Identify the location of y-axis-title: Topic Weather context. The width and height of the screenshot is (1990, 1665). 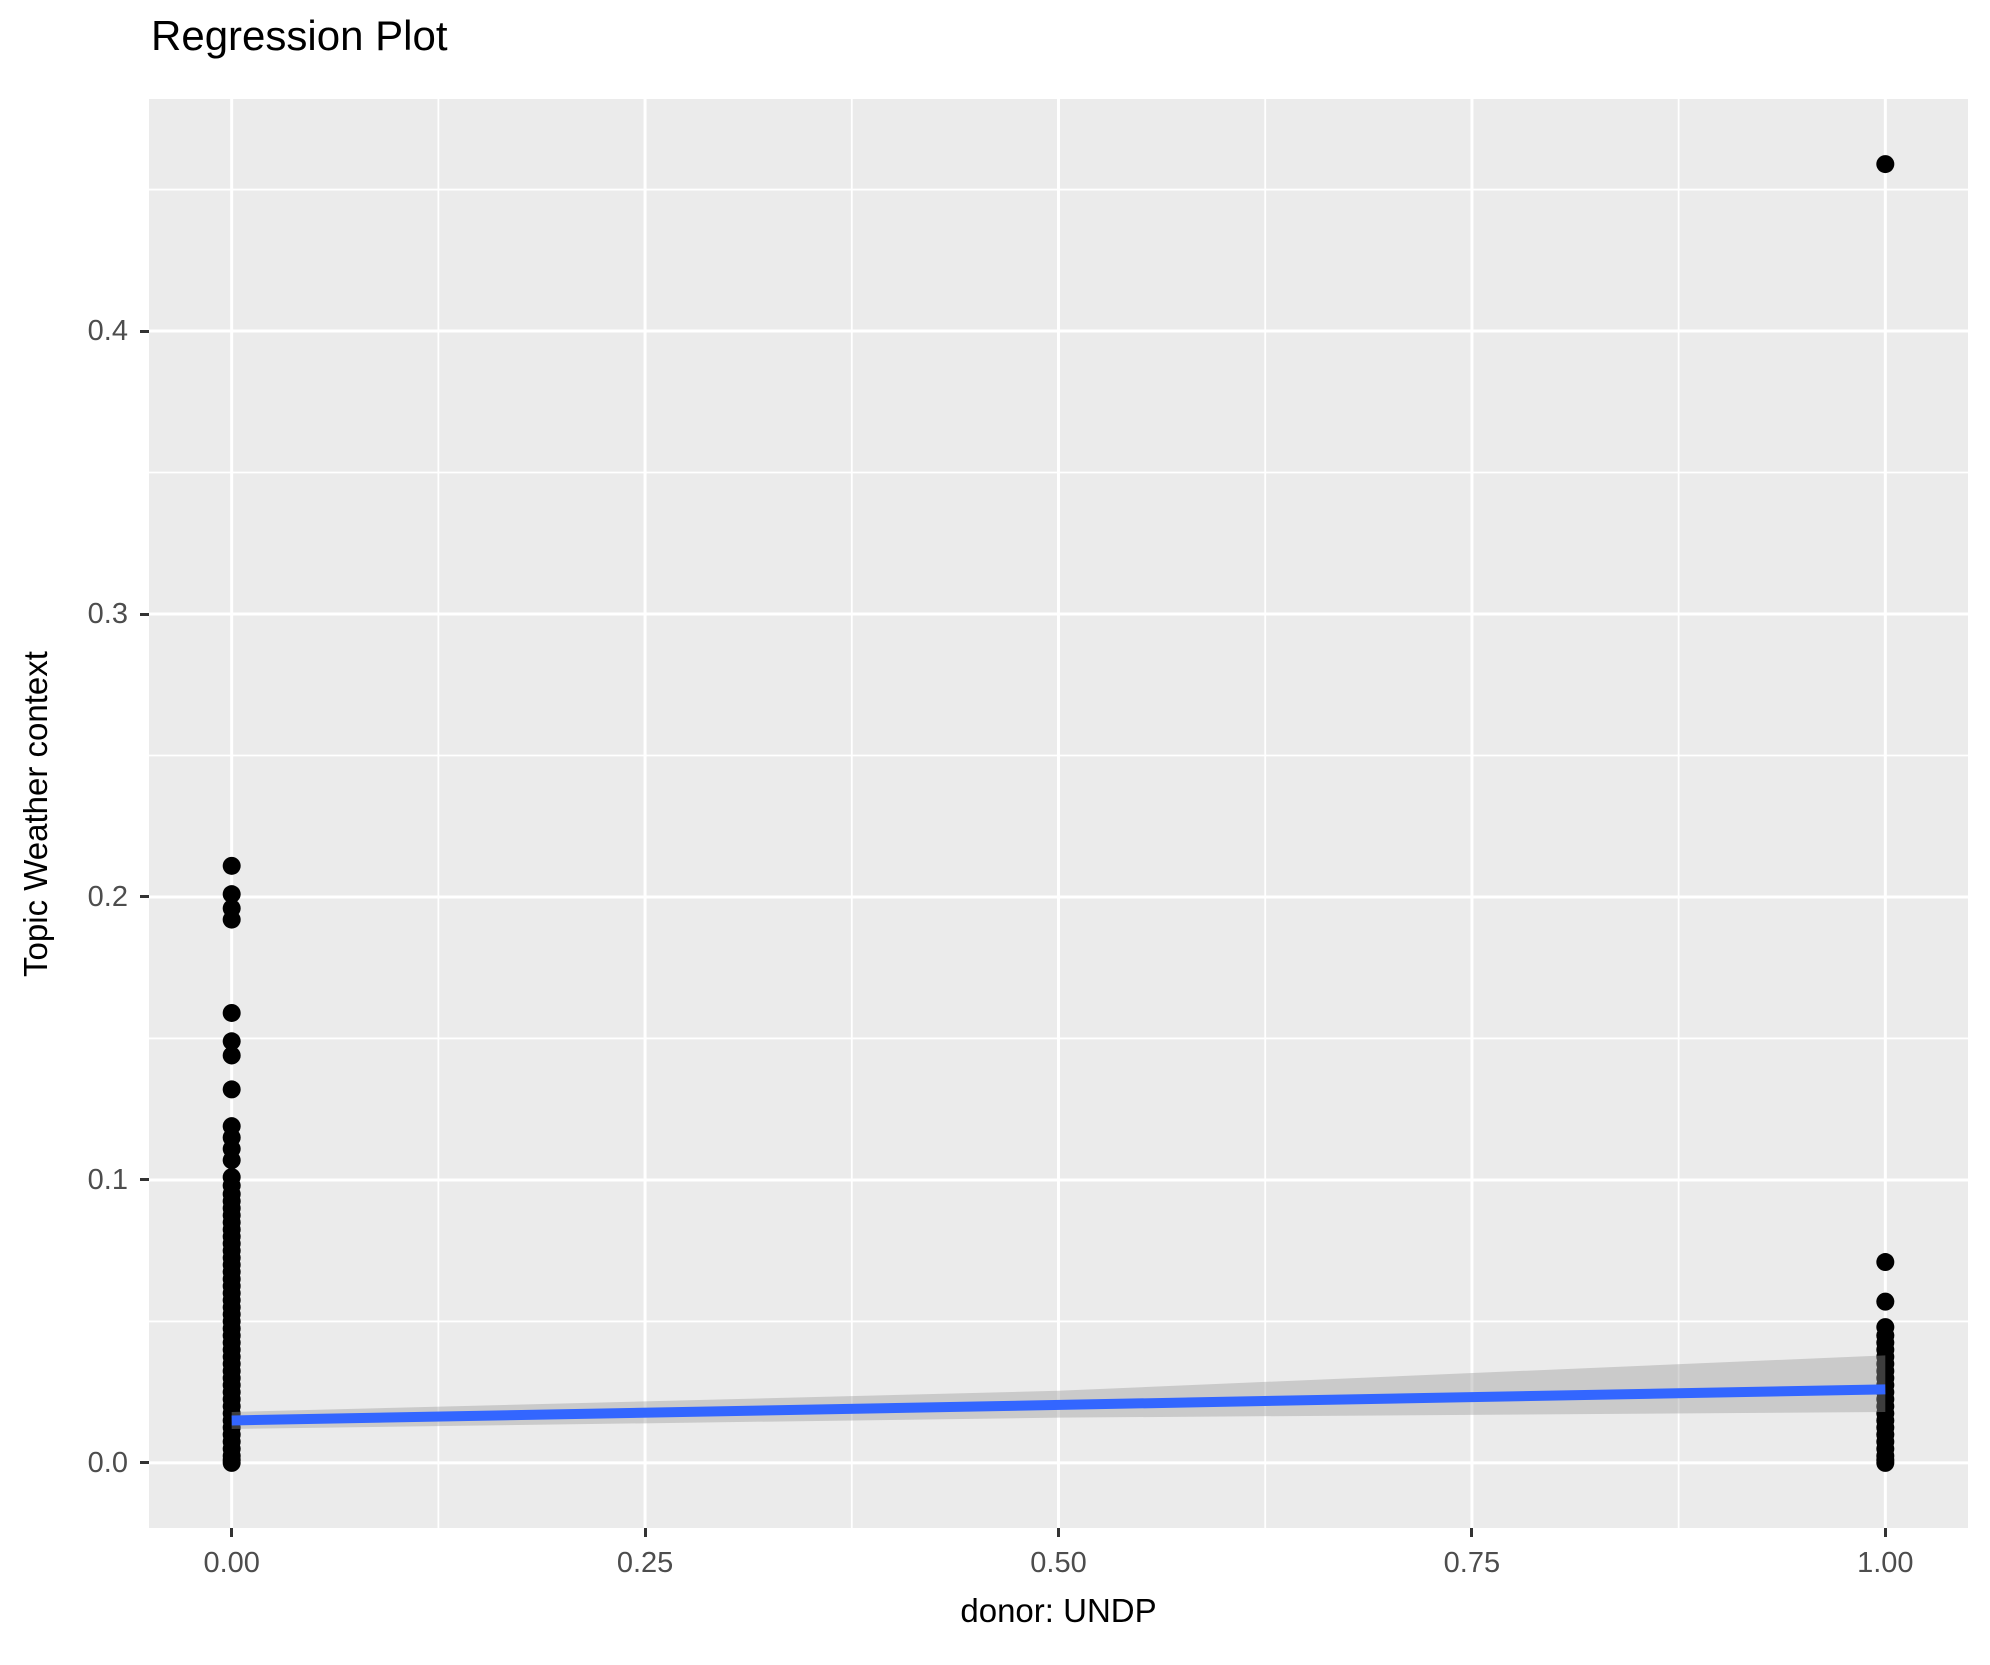
(35, 813).